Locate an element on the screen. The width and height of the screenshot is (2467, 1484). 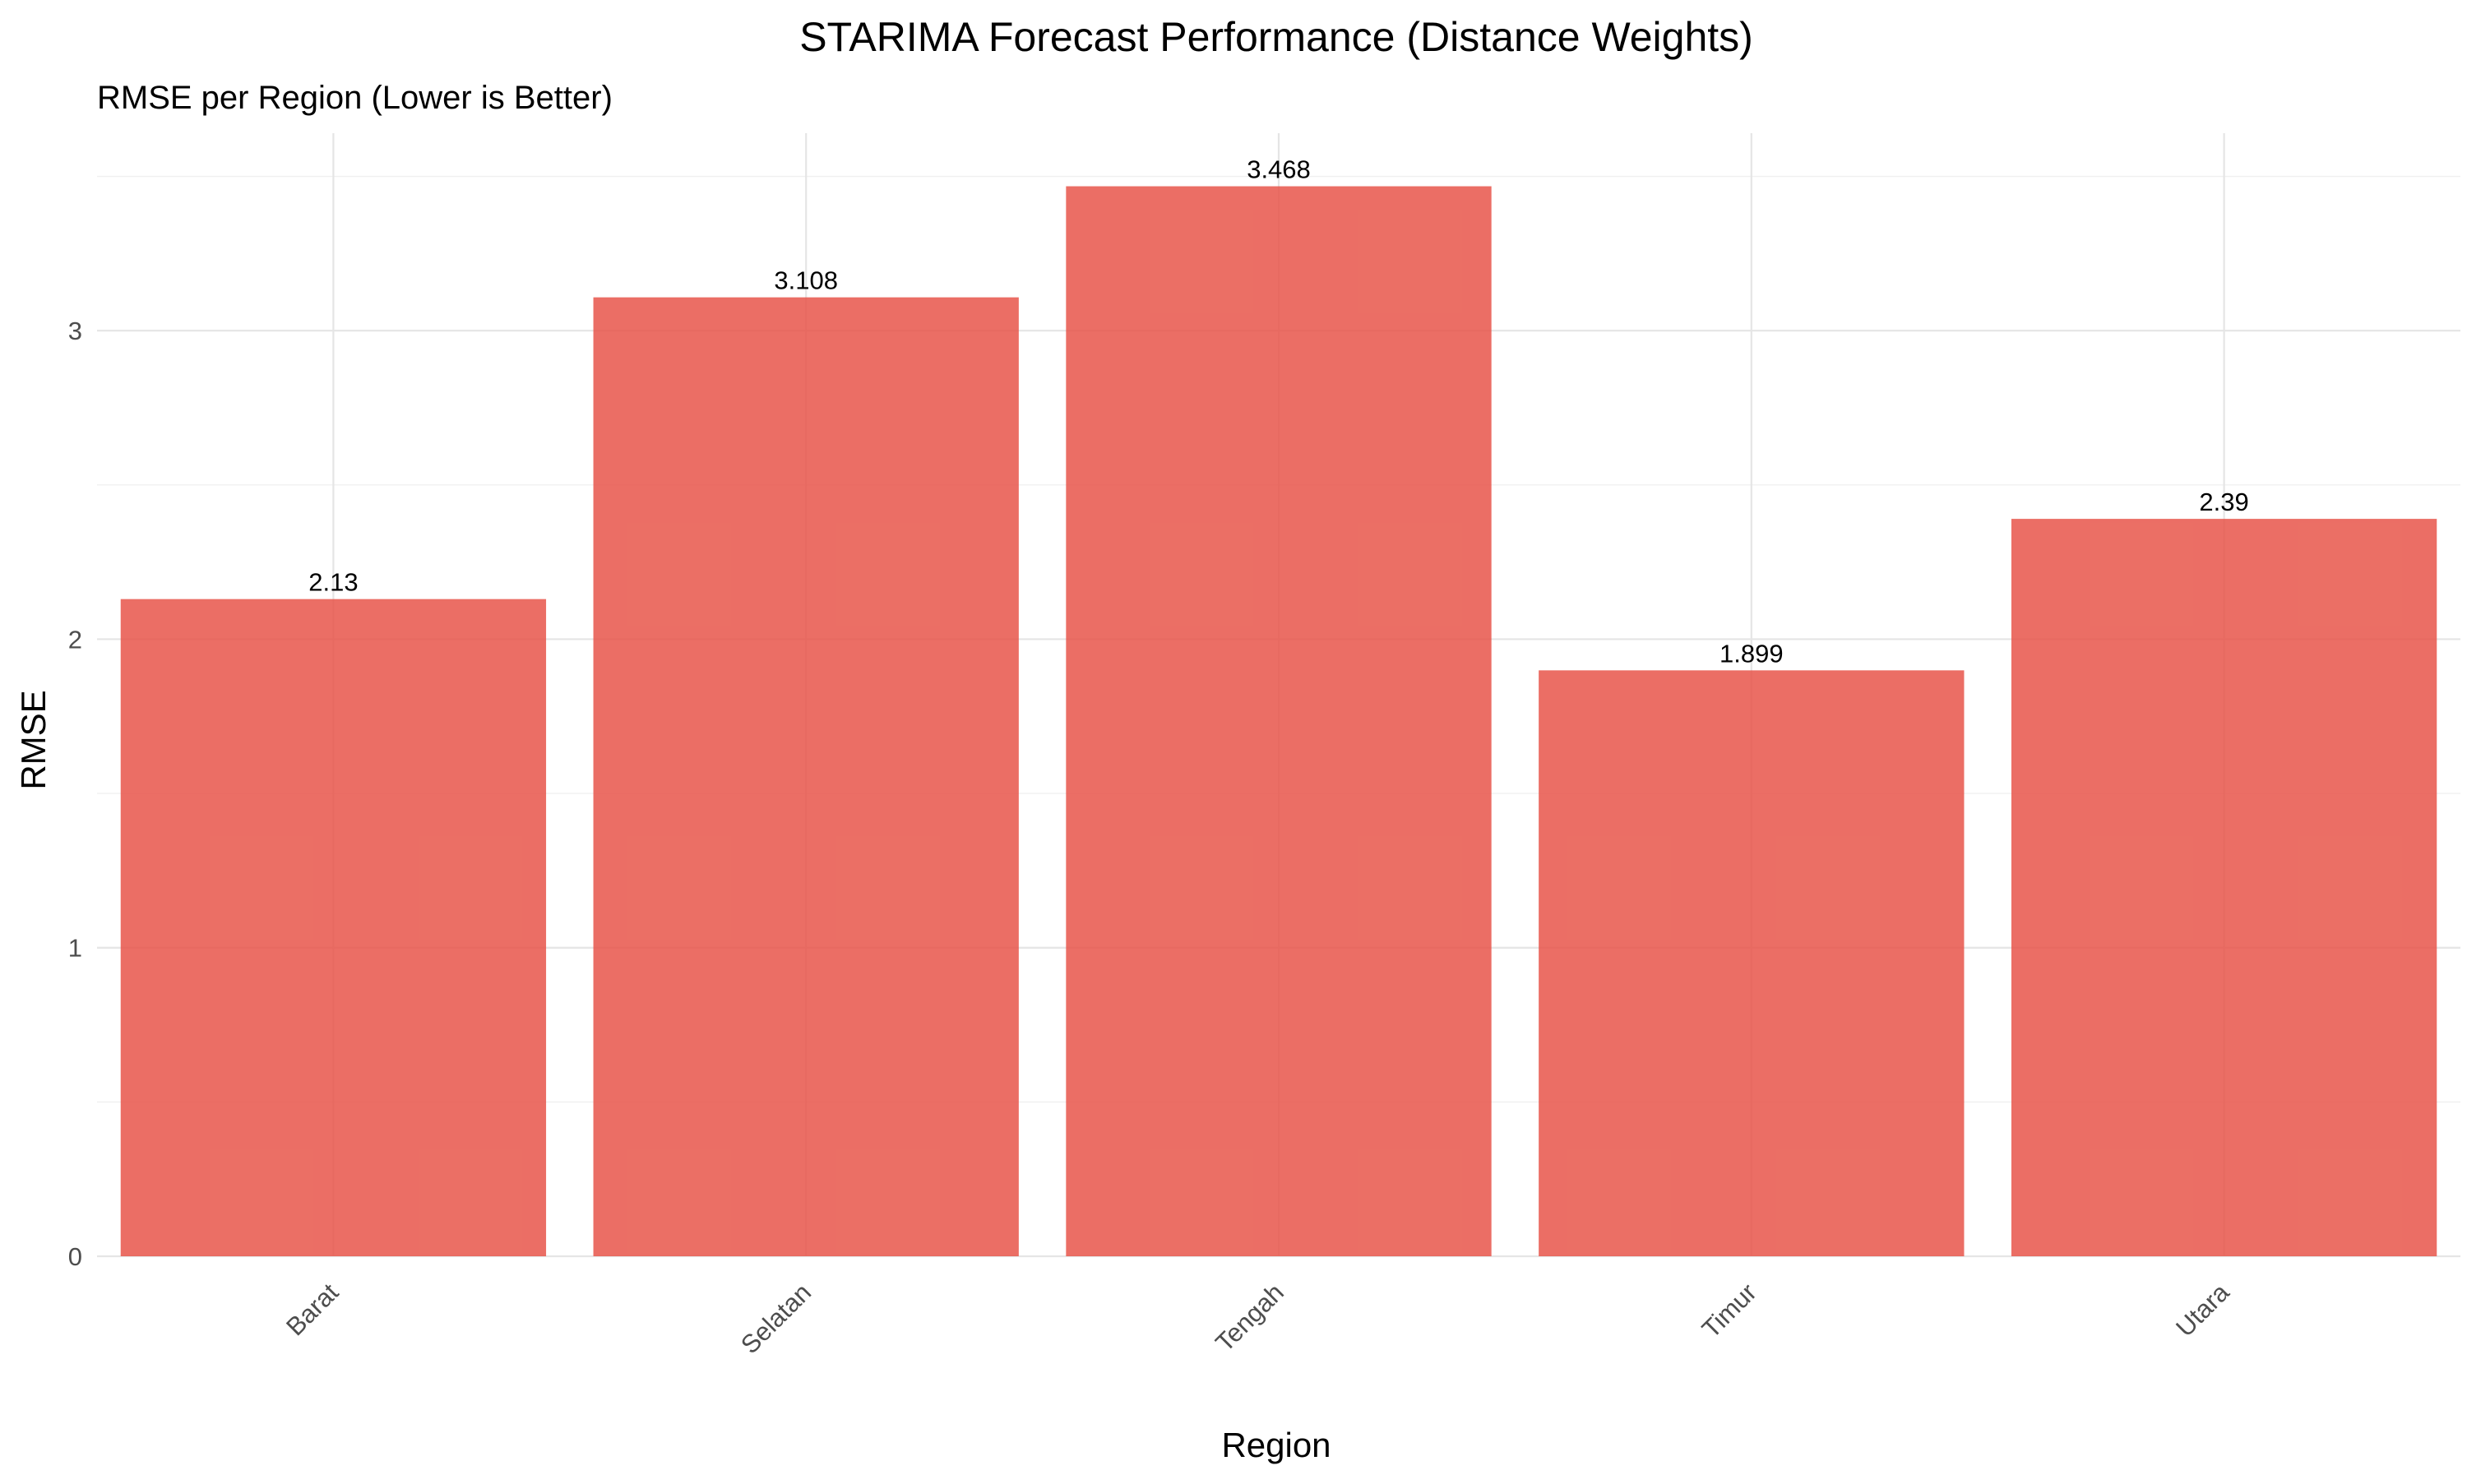
x-axis-ticks: Barat Selatan Tengah Timur Utara is located at coordinates (1257, 1319).